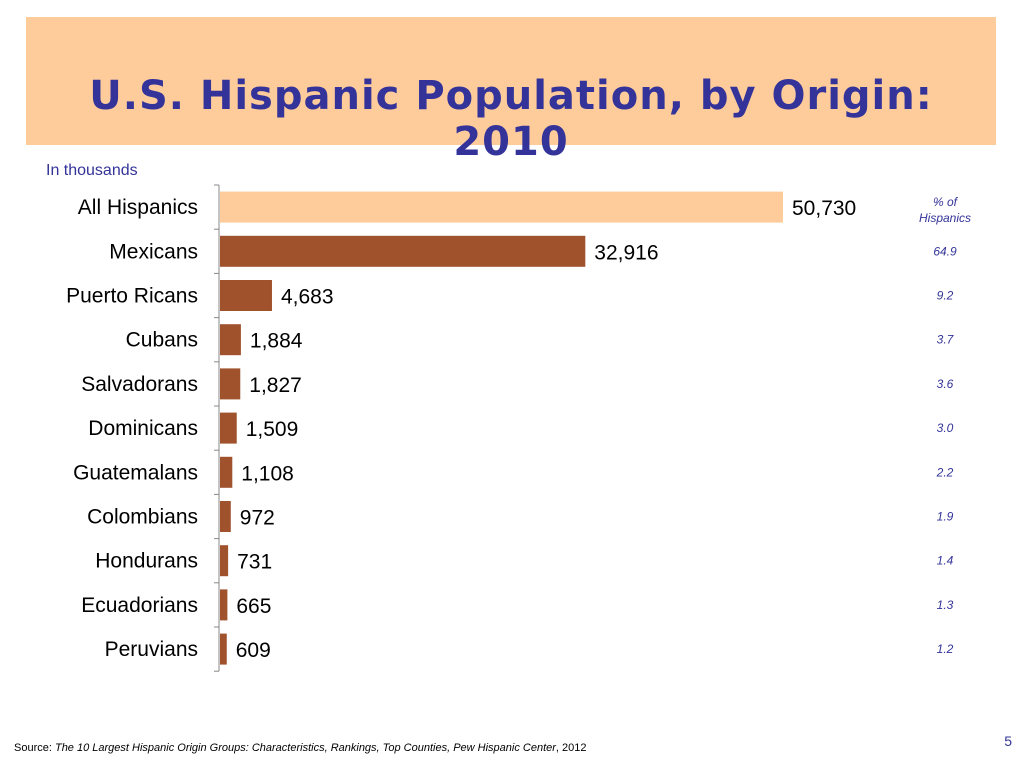 This screenshot has height=768, width=1024. I want to click on pct-label: 64.9, so click(945, 251).